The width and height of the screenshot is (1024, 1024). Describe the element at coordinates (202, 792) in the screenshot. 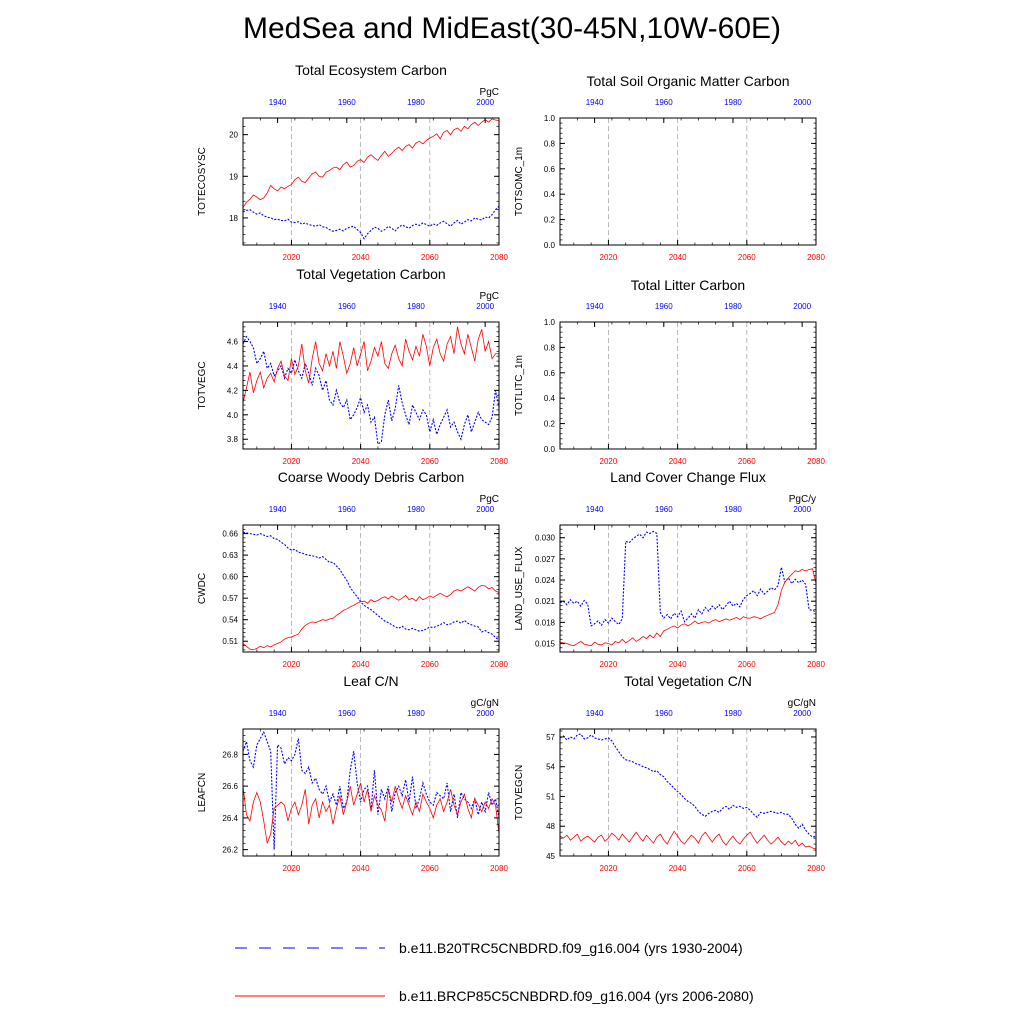

I see `y-axis-label: LEAFCN` at that location.